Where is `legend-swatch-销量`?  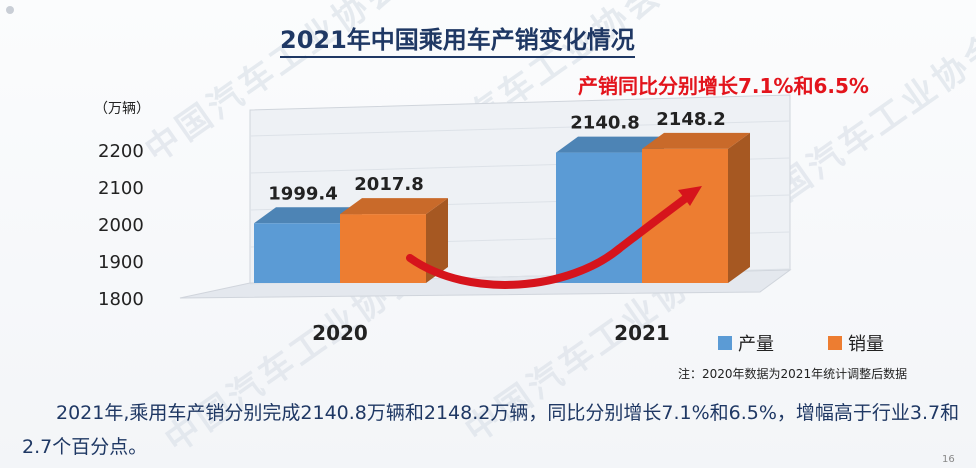 legend-swatch-销量 is located at coordinates (835, 343).